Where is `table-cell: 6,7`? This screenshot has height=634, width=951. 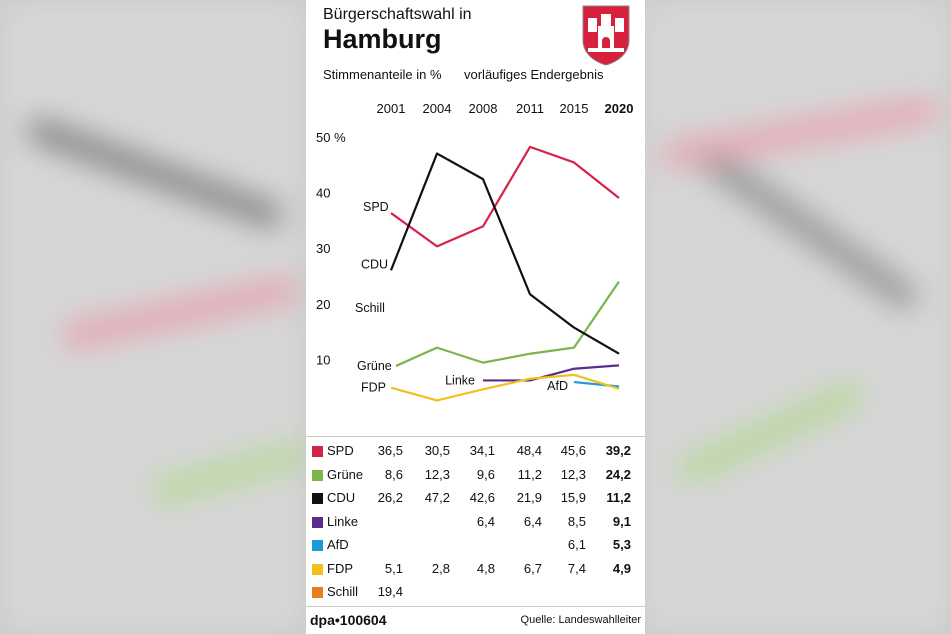 table-cell: 6,7 is located at coordinates (532, 568).